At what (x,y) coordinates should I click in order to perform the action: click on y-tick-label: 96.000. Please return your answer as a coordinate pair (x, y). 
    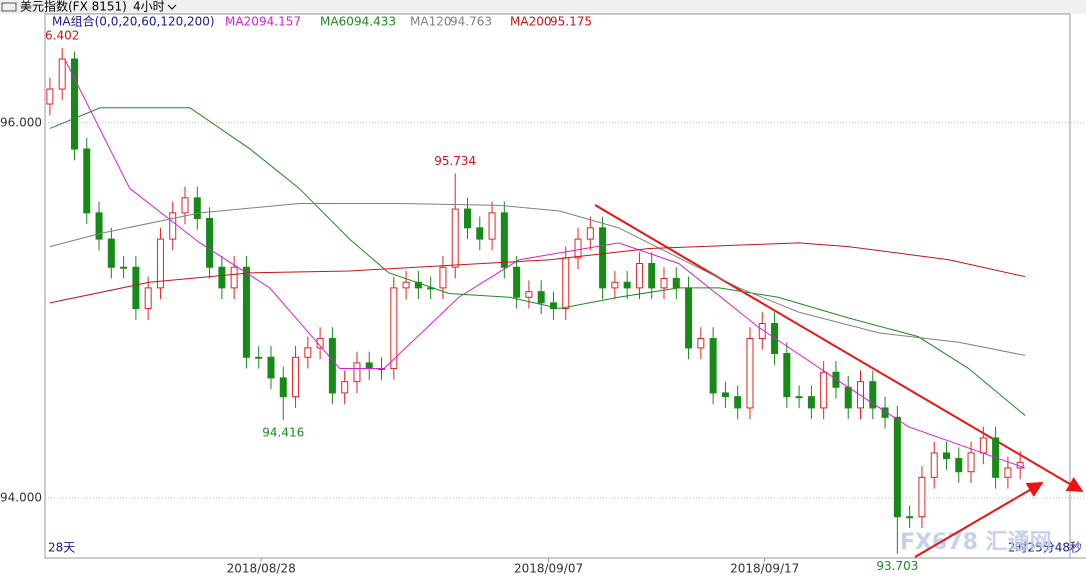
    Looking at the image, I should click on (21, 122).